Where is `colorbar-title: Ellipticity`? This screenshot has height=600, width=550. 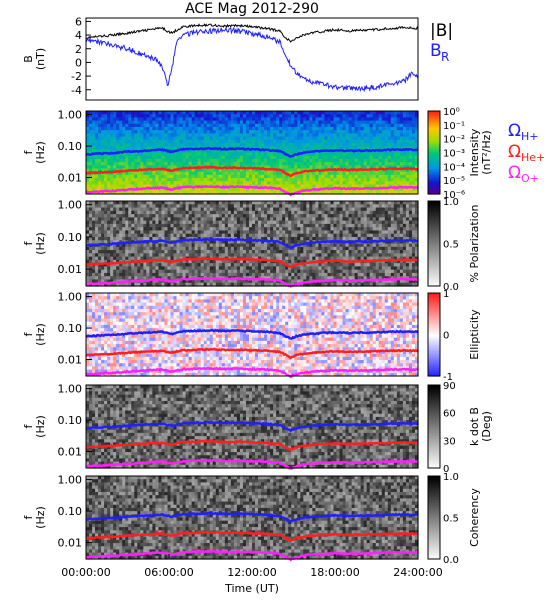
colorbar-title: Ellipticity is located at coordinates (474, 334).